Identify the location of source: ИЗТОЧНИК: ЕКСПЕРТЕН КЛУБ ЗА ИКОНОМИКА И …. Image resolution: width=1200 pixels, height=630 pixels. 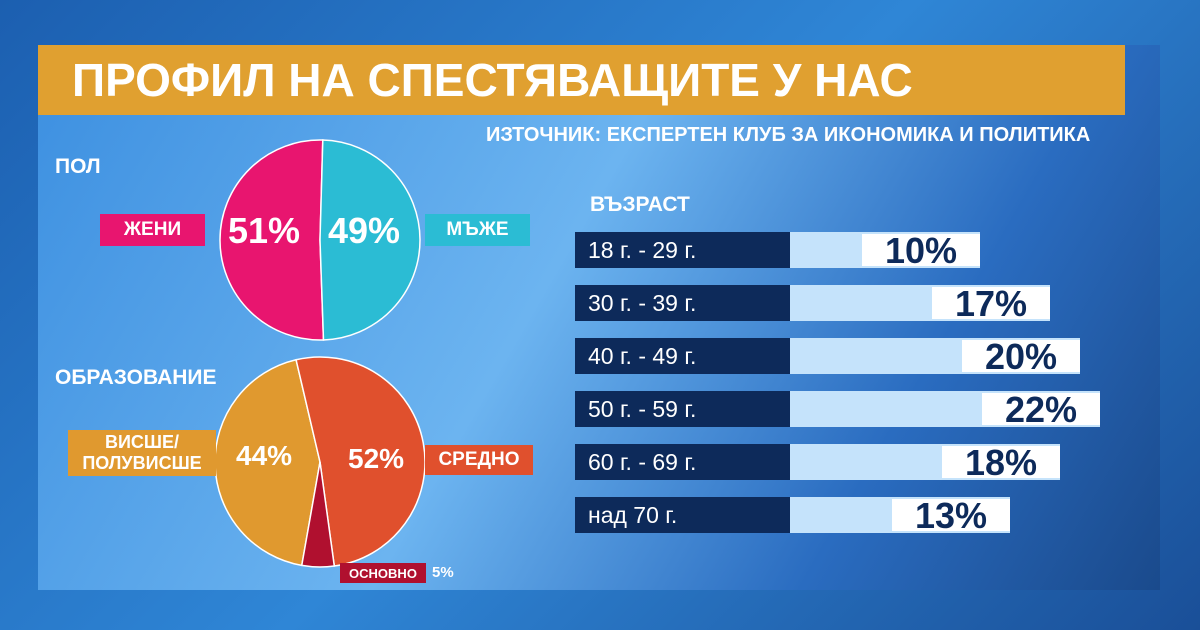
(788, 135).